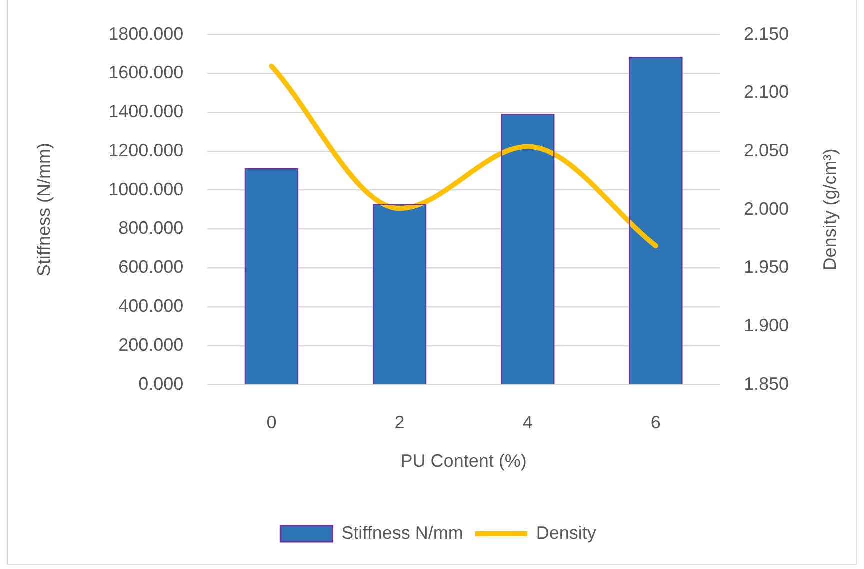  What do you see at coordinates (767, 325) in the screenshot?
I see `y2-tick-label: 1.900` at bounding box center [767, 325].